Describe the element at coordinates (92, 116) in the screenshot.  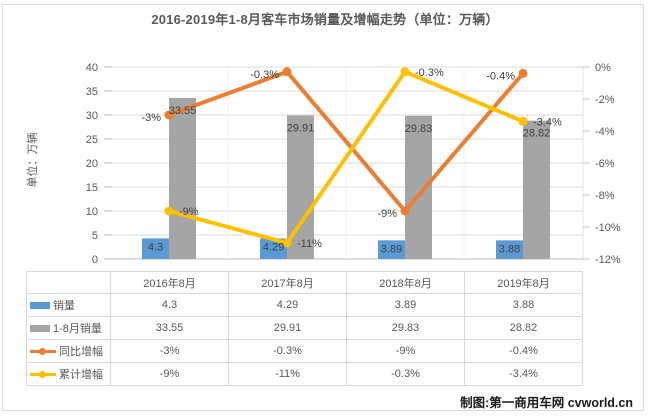
I see `left-axis-tick-label: 30` at that location.